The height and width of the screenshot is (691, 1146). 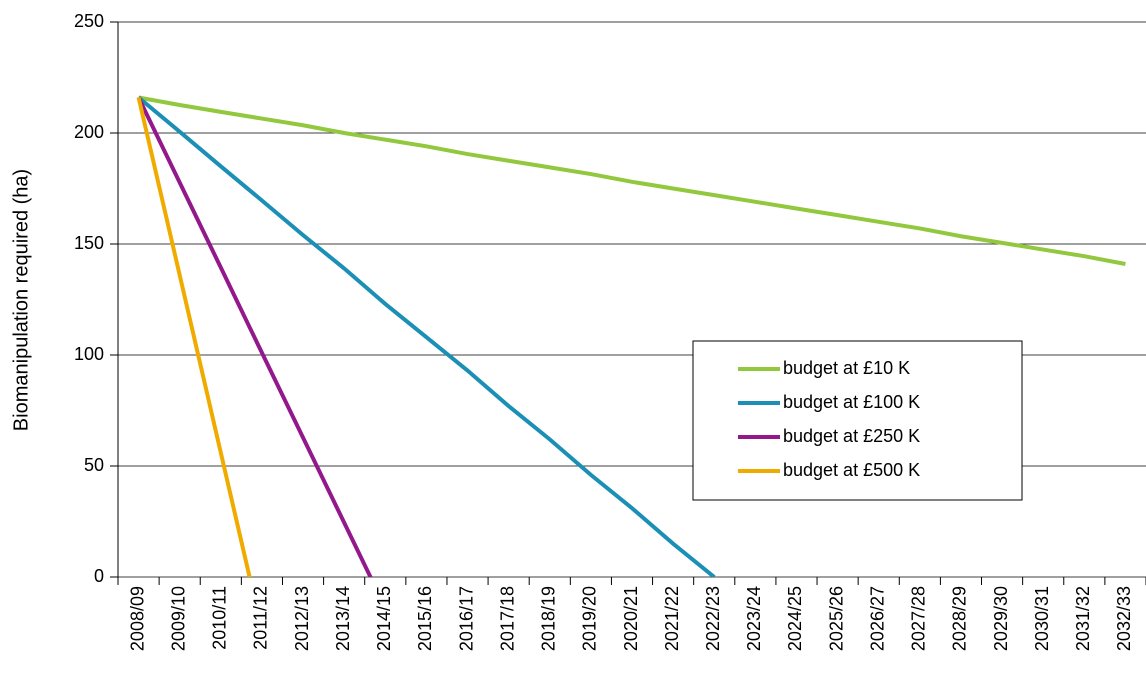 What do you see at coordinates (220, 618) in the screenshot?
I see `x-tick-label: 2010/11` at bounding box center [220, 618].